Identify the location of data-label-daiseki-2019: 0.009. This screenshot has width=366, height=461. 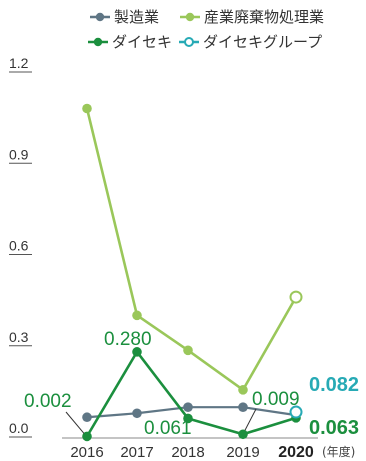
(276, 399).